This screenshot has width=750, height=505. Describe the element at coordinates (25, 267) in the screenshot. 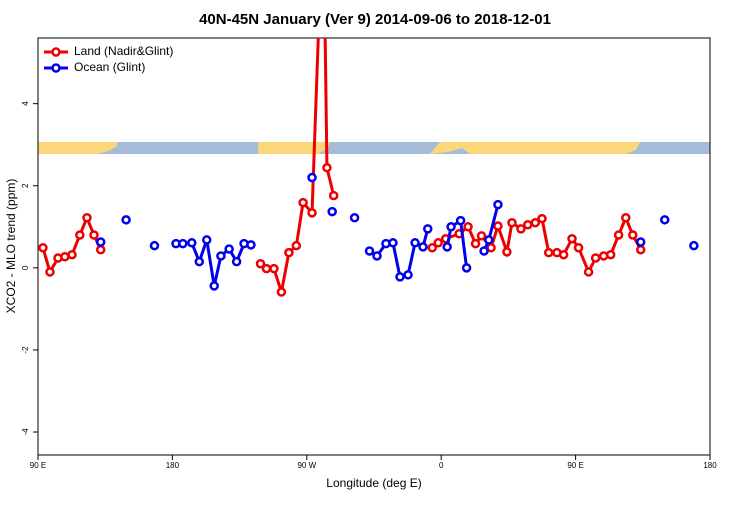

I see `y-tick-label: 0` at that location.